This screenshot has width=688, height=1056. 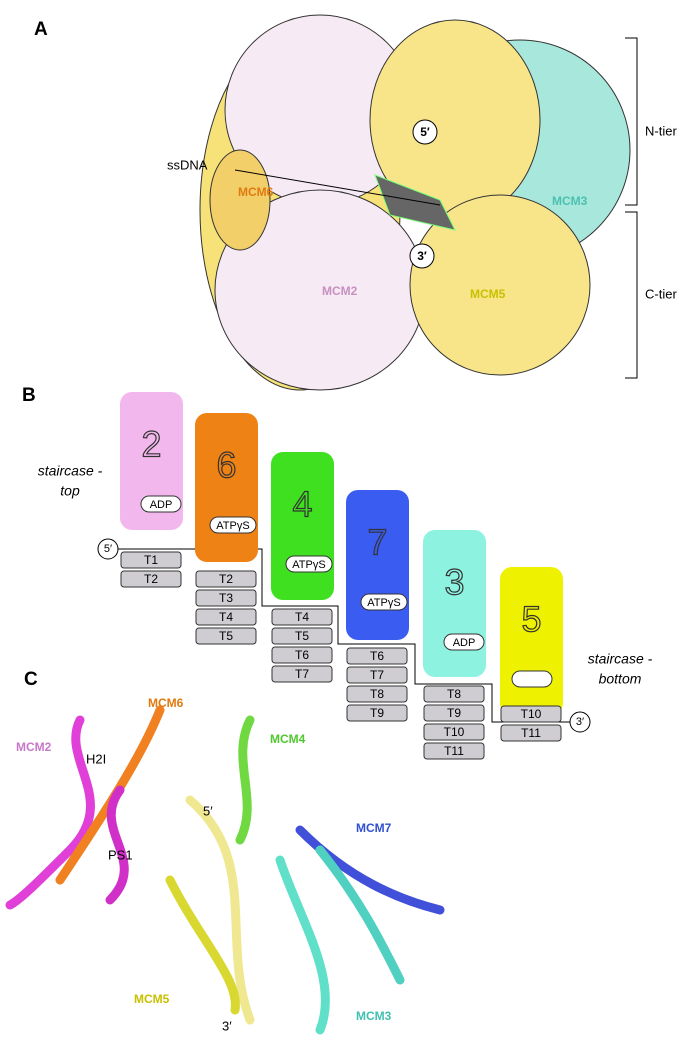 What do you see at coordinates (120, 854) in the screenshot?
I see `label: PS1` at bounding box center [120, 854].